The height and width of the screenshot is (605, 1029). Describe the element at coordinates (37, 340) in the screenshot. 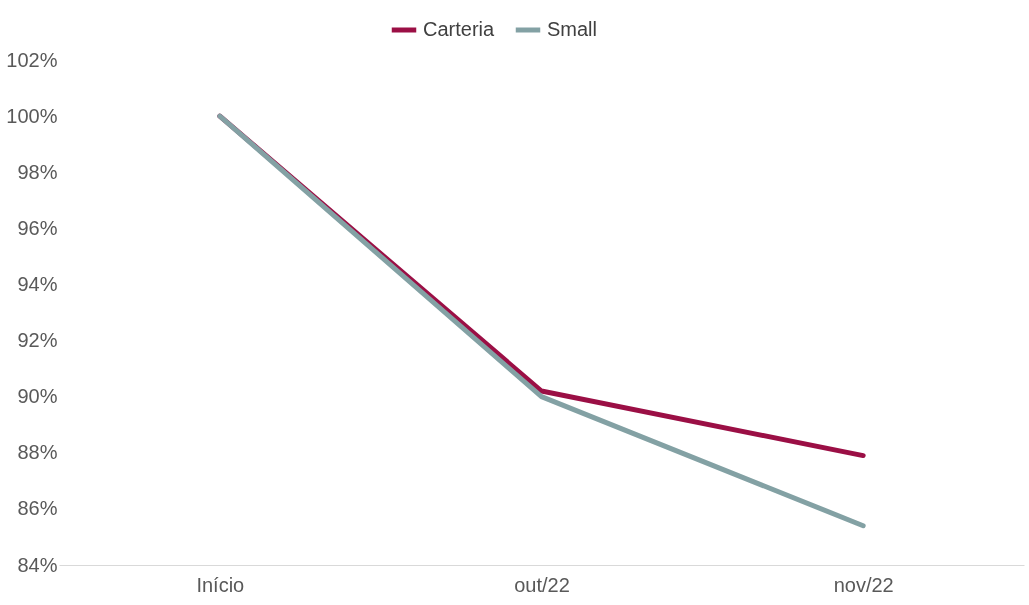

I see `y-tick-label: 92%` at that location.